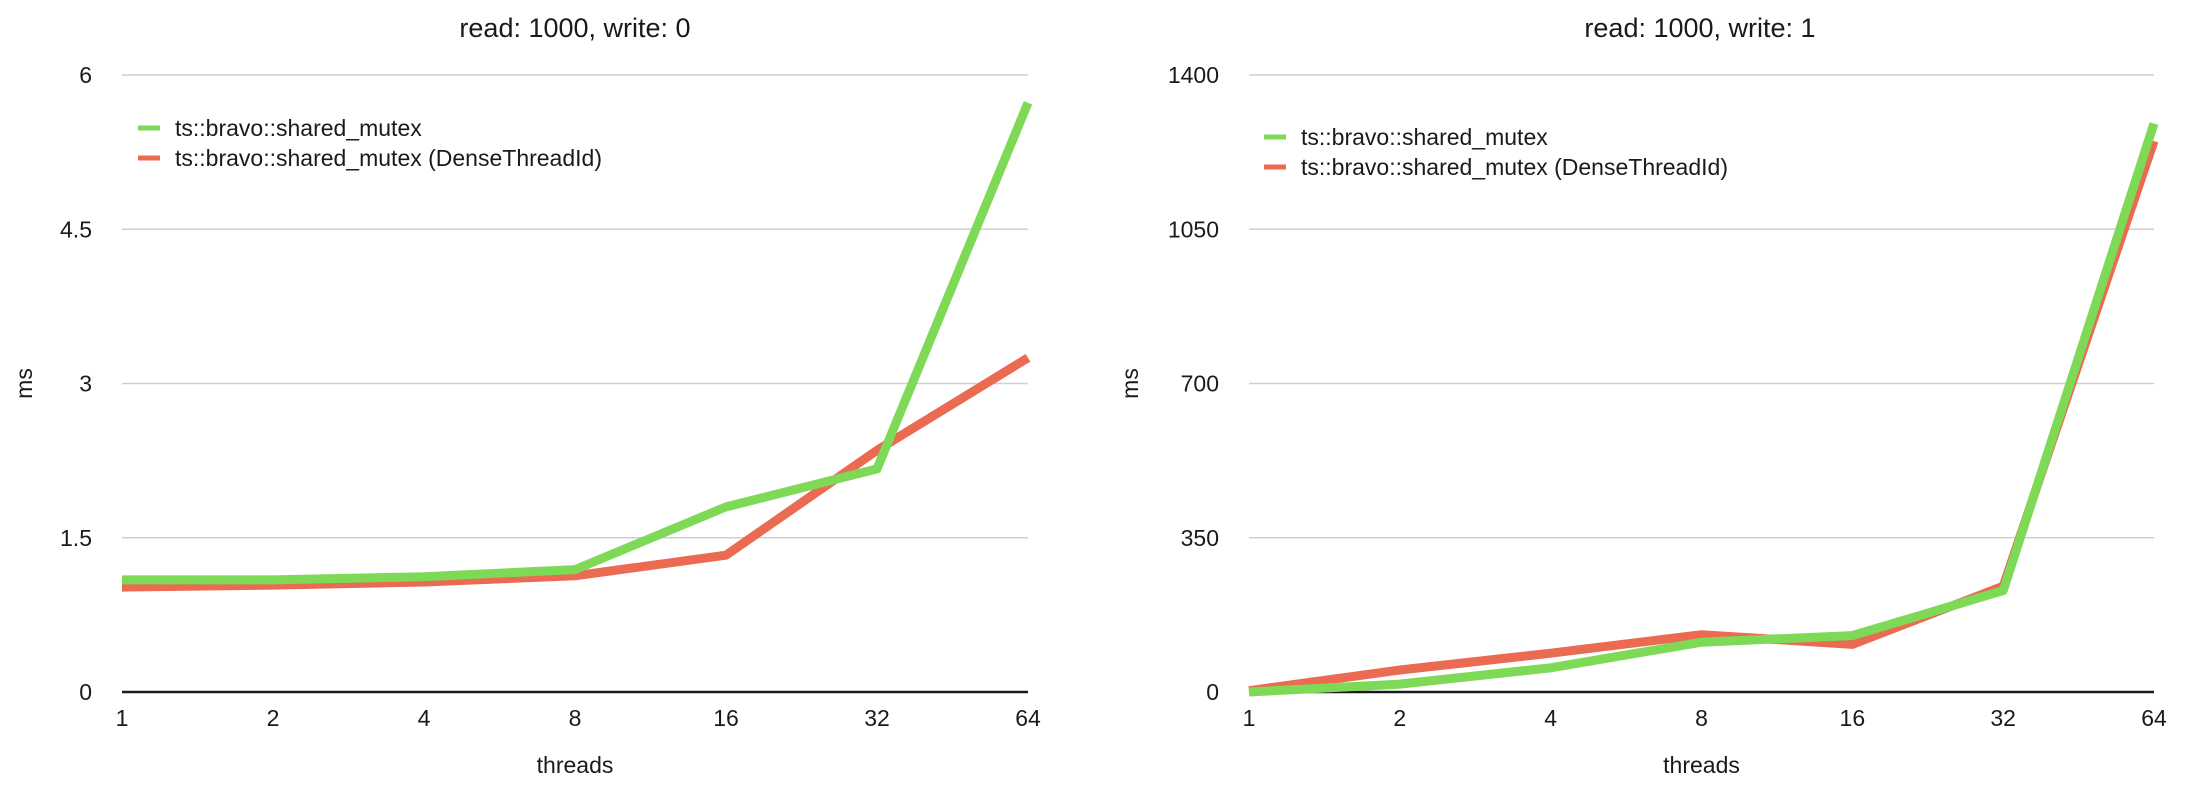 The height and width of the screenshot is (792, 2190). What do you see at coordinates (76, 538) in the screenshot?
I see `y-tick-label: 1.5` at bounding box center [76, 538].